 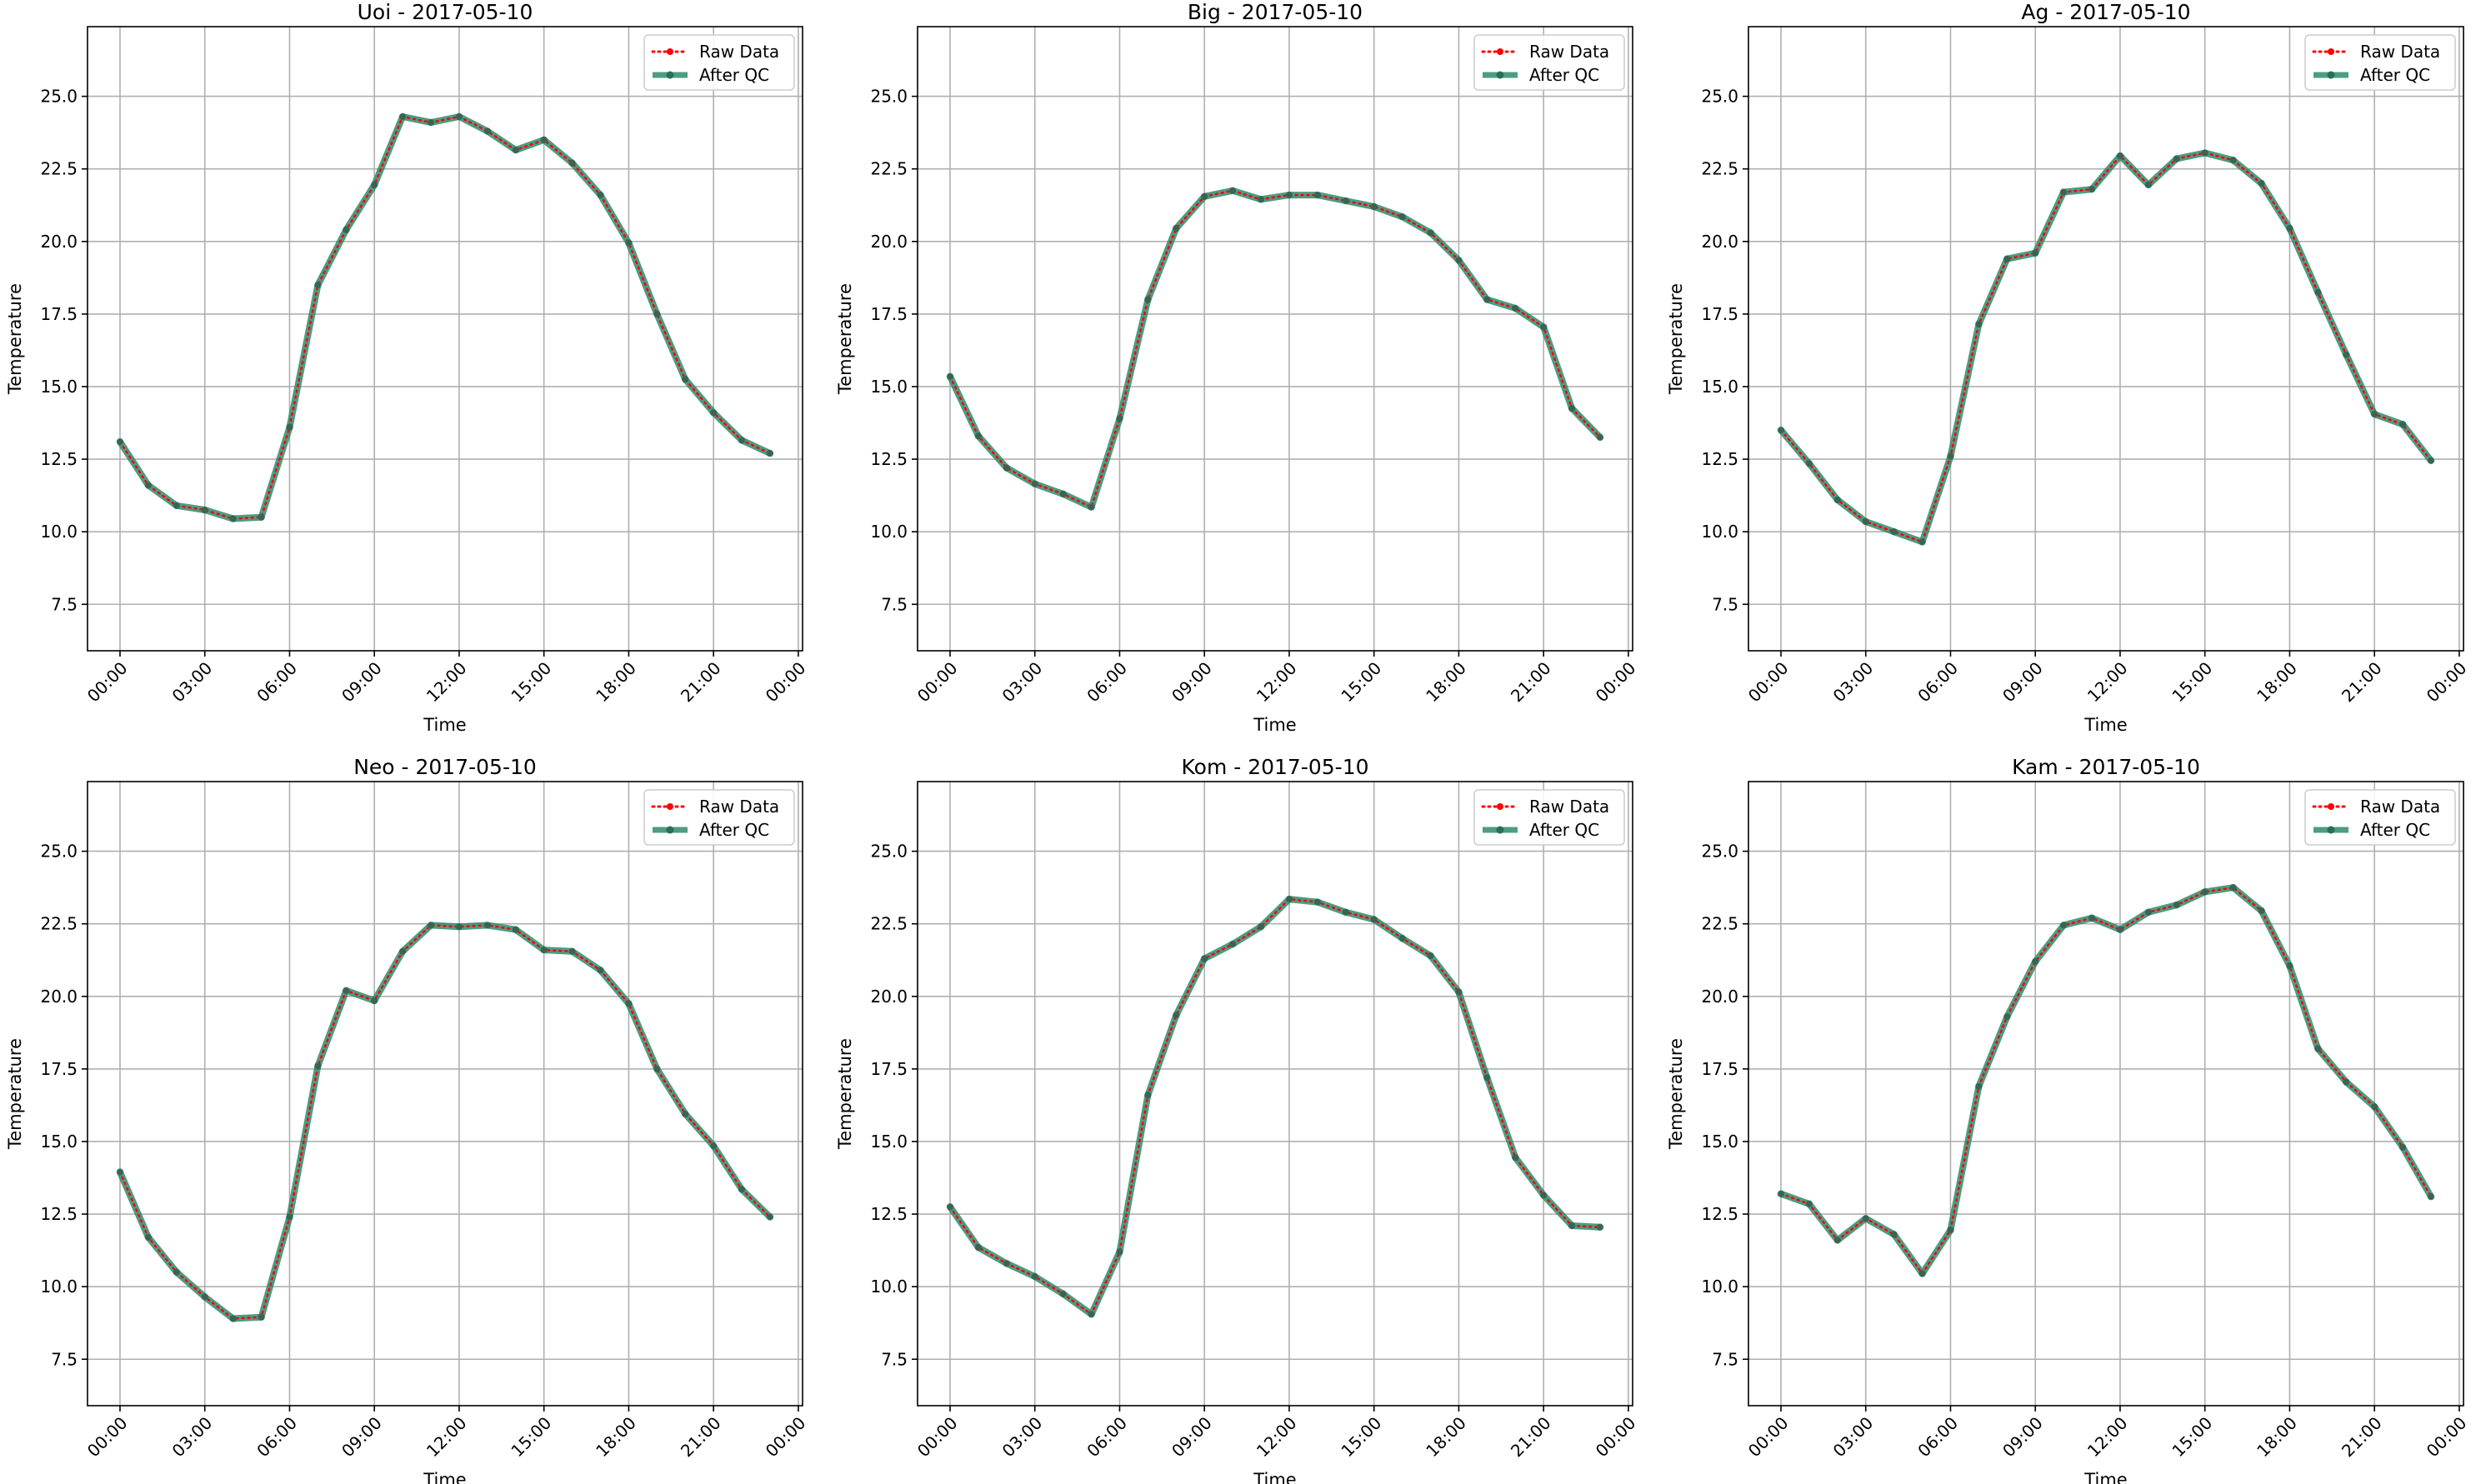 What do you see at coordinates (1720, 924) in the screenshot?
I see `y-tick-label: 22.5` at bounding box center [1720, 924].